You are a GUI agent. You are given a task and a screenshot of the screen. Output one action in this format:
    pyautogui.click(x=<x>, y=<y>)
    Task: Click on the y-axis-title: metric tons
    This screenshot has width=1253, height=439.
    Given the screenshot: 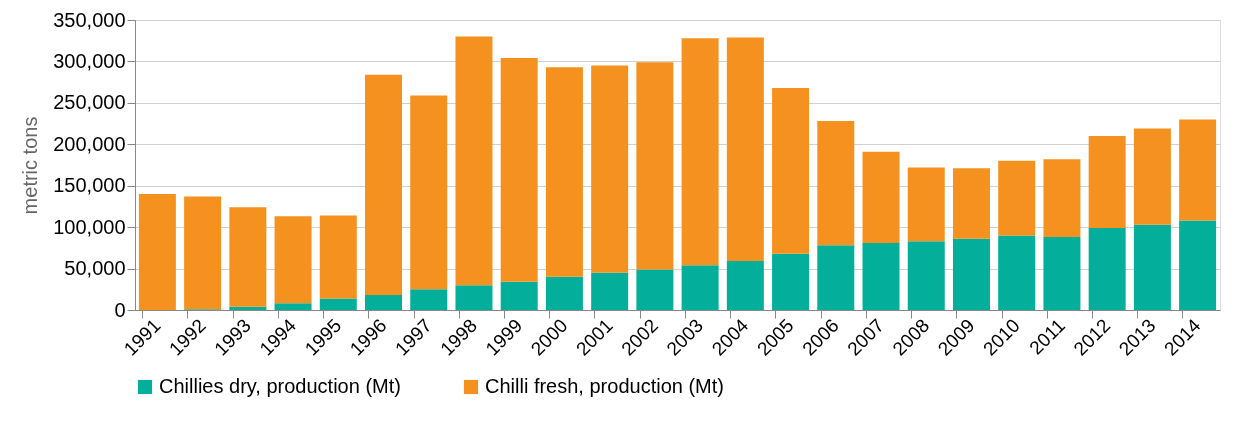 What is the action you would take?
    pyautogui.click(x=30, y=165)
    